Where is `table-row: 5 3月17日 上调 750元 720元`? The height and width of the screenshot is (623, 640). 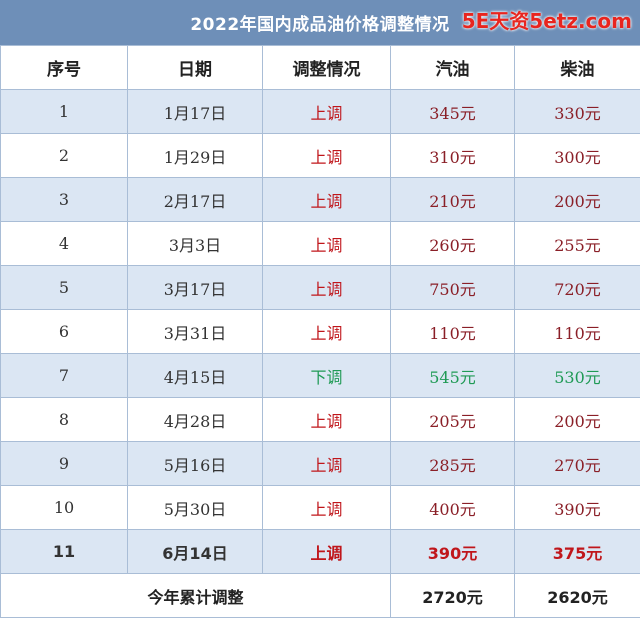
table-row: 5 3月17日 上调 750元 720元 is located at coordinates (320, 287).